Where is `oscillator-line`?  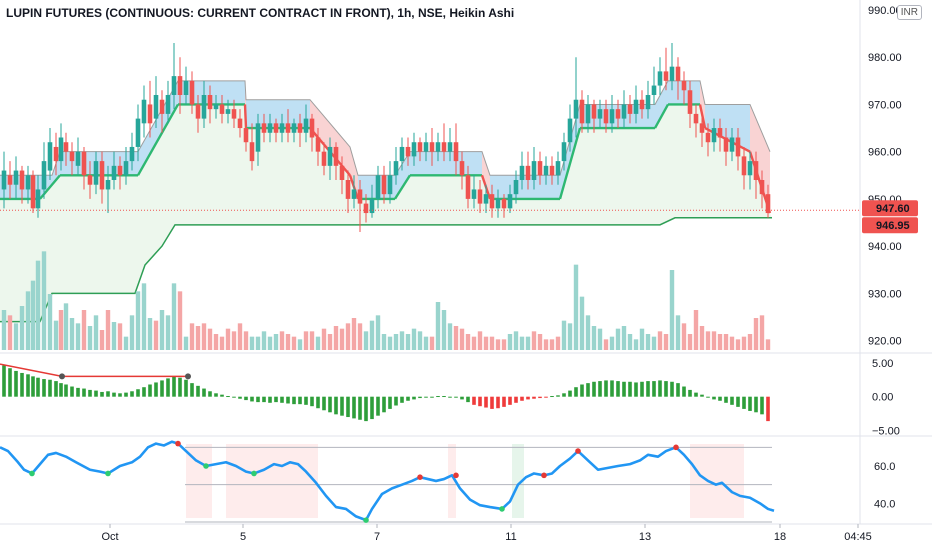 oscillator-line is located at coordinates (387, 481).